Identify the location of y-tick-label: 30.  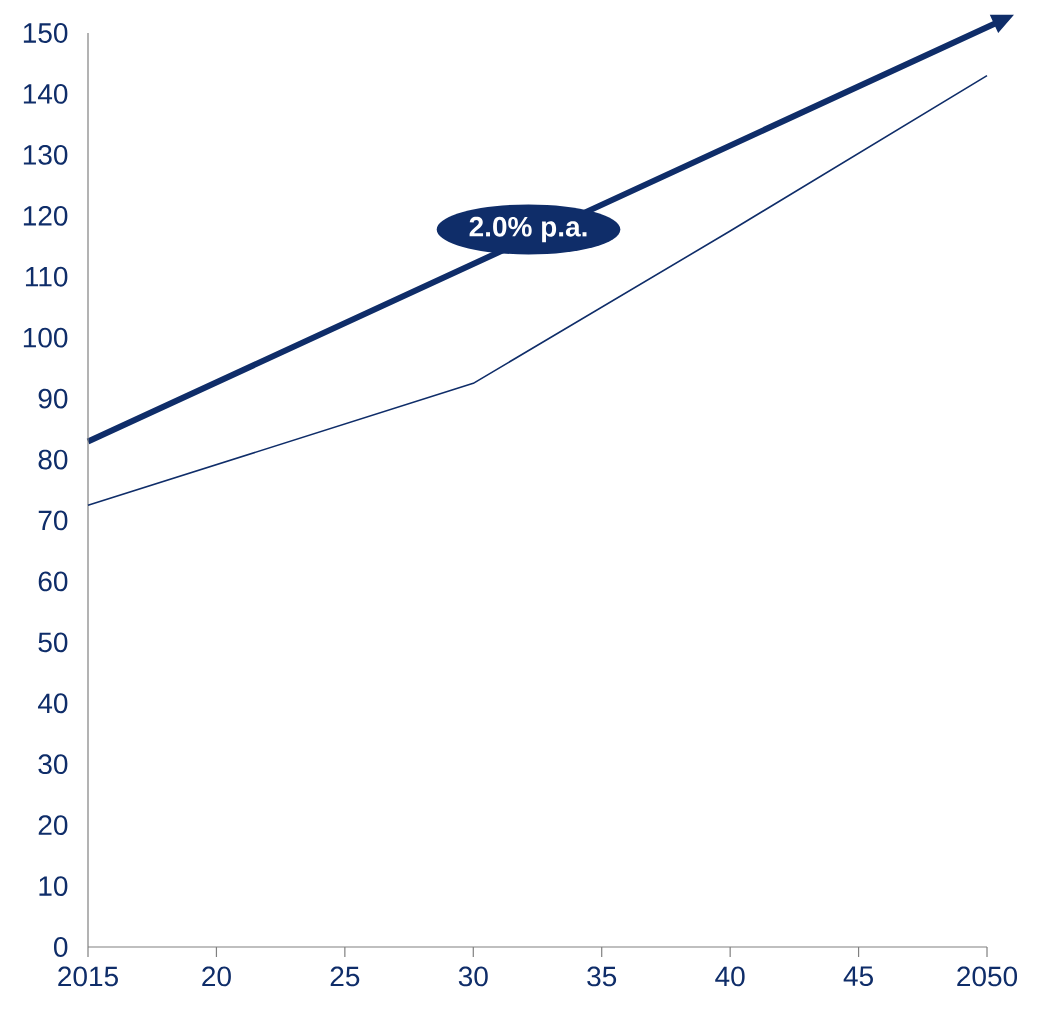
(53, 764).